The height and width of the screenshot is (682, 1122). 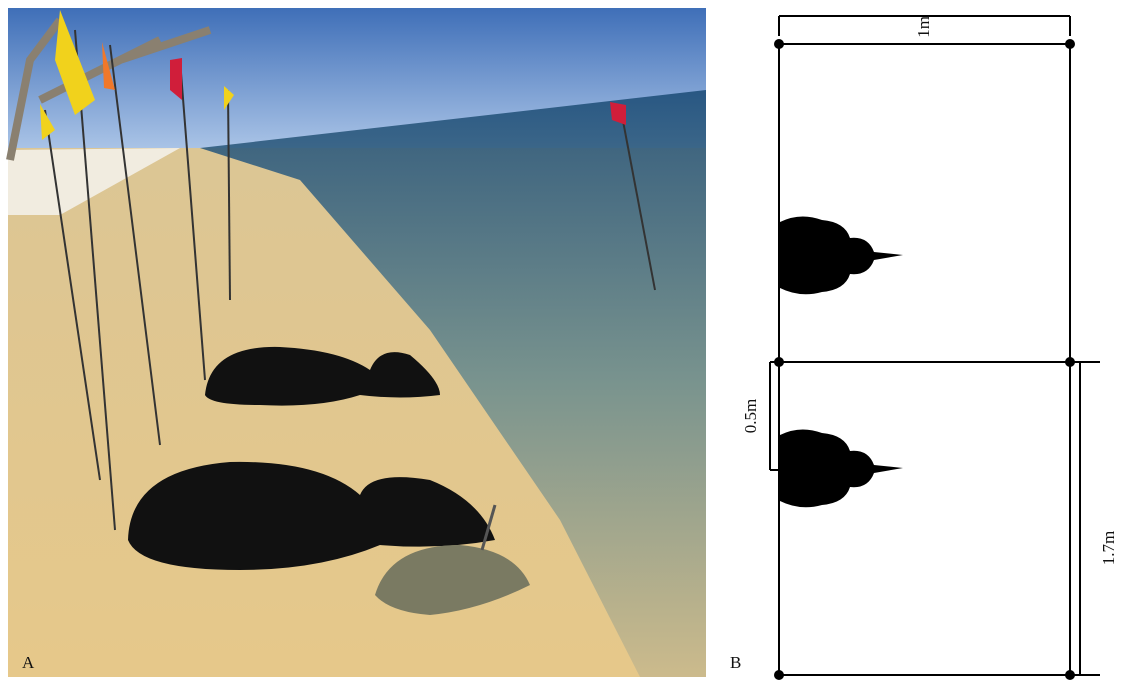 I want to click on panel-label-b: B, so click(x=735, y=662).